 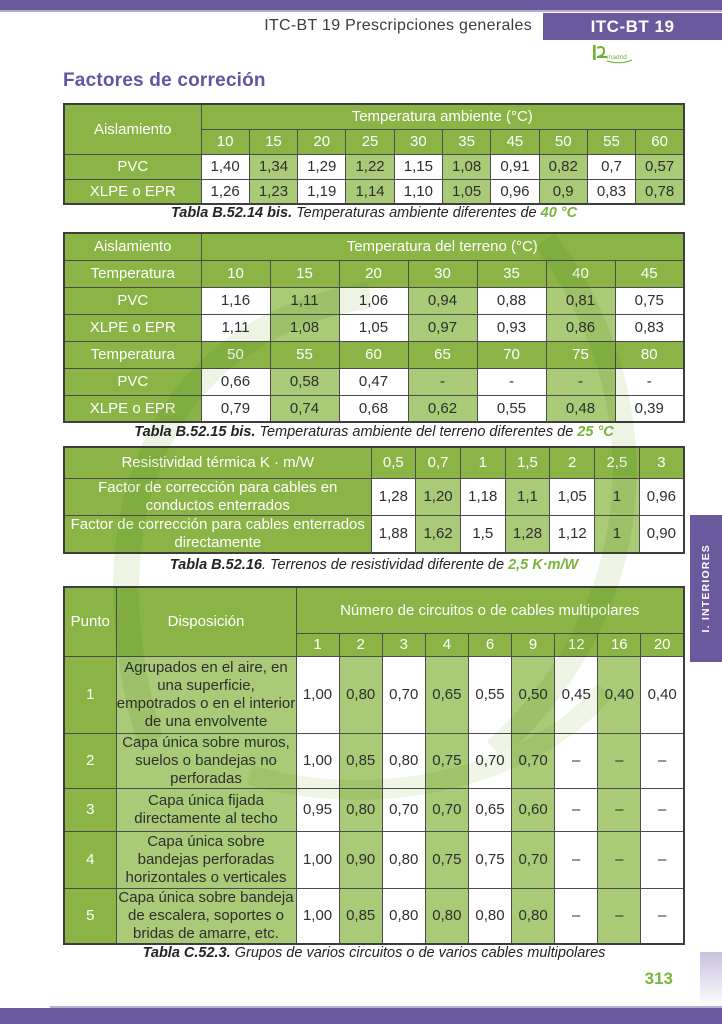 What do you see at coordinates (370, 166) in the screenshot?
I see `table-cell: 1,22` at bounding box center [370, 166].